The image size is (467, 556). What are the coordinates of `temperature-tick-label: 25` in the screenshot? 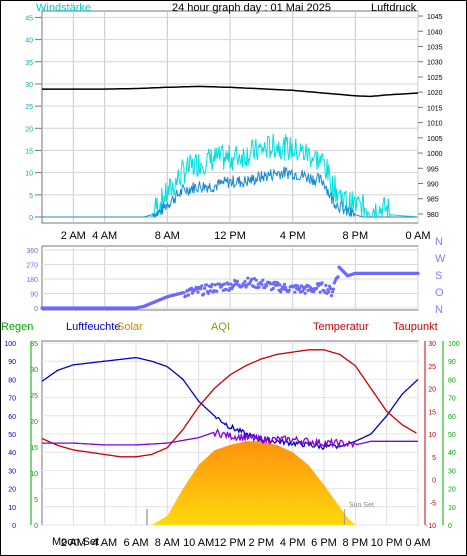 It's located at (432, 367).